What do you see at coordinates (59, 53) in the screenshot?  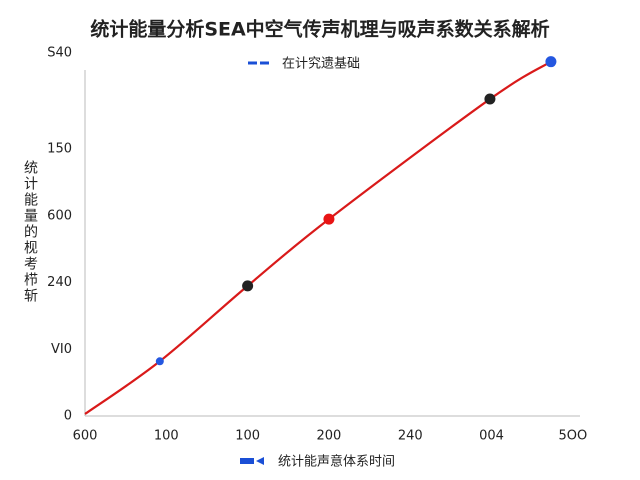 I see `y-tick-label: S40` at bounding box center [59, 53].